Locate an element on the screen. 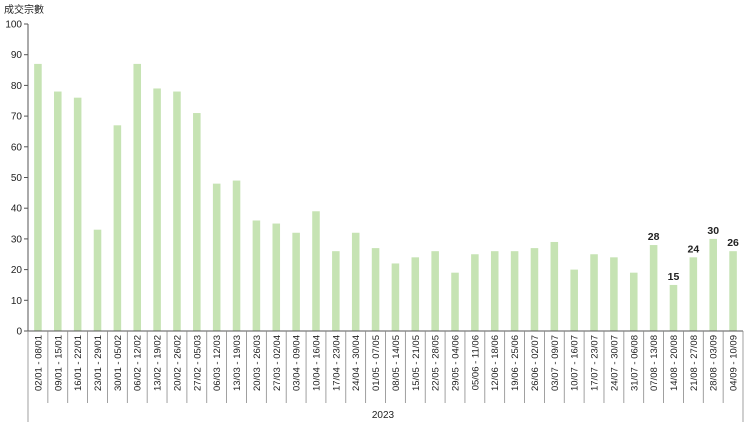 This screenshot has width=750, height=427. x-tick-label: 27/03 - 02/04 is located at coordinates (277, 363).